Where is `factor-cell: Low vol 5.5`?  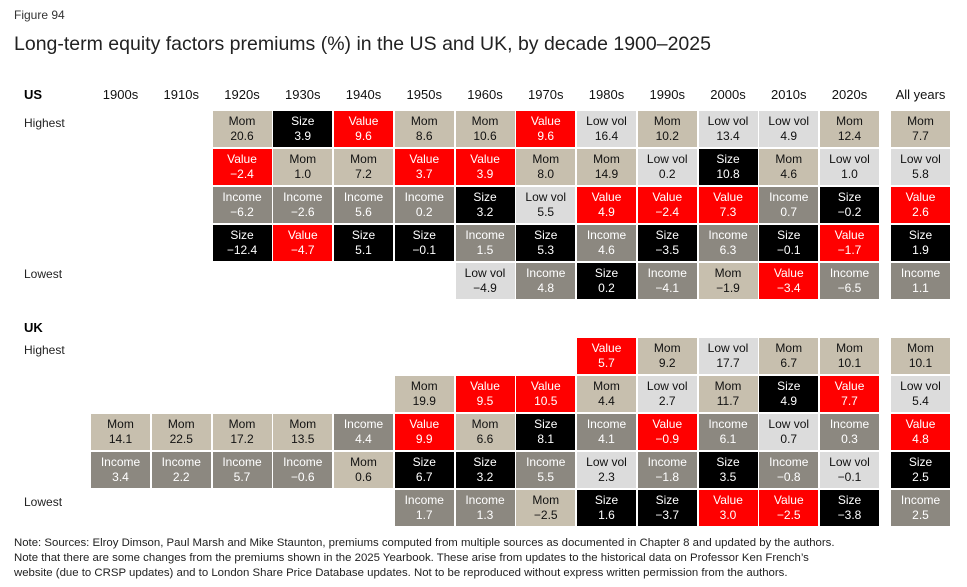
factor-cell: Low vol 5.5 is located at coordinates (546, 204).